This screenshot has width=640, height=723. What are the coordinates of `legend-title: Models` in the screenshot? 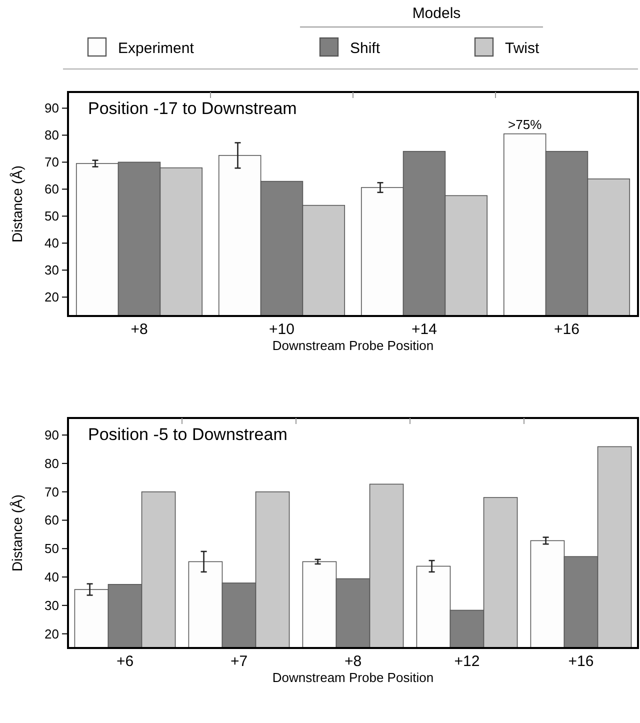 It's located at (436, 13).